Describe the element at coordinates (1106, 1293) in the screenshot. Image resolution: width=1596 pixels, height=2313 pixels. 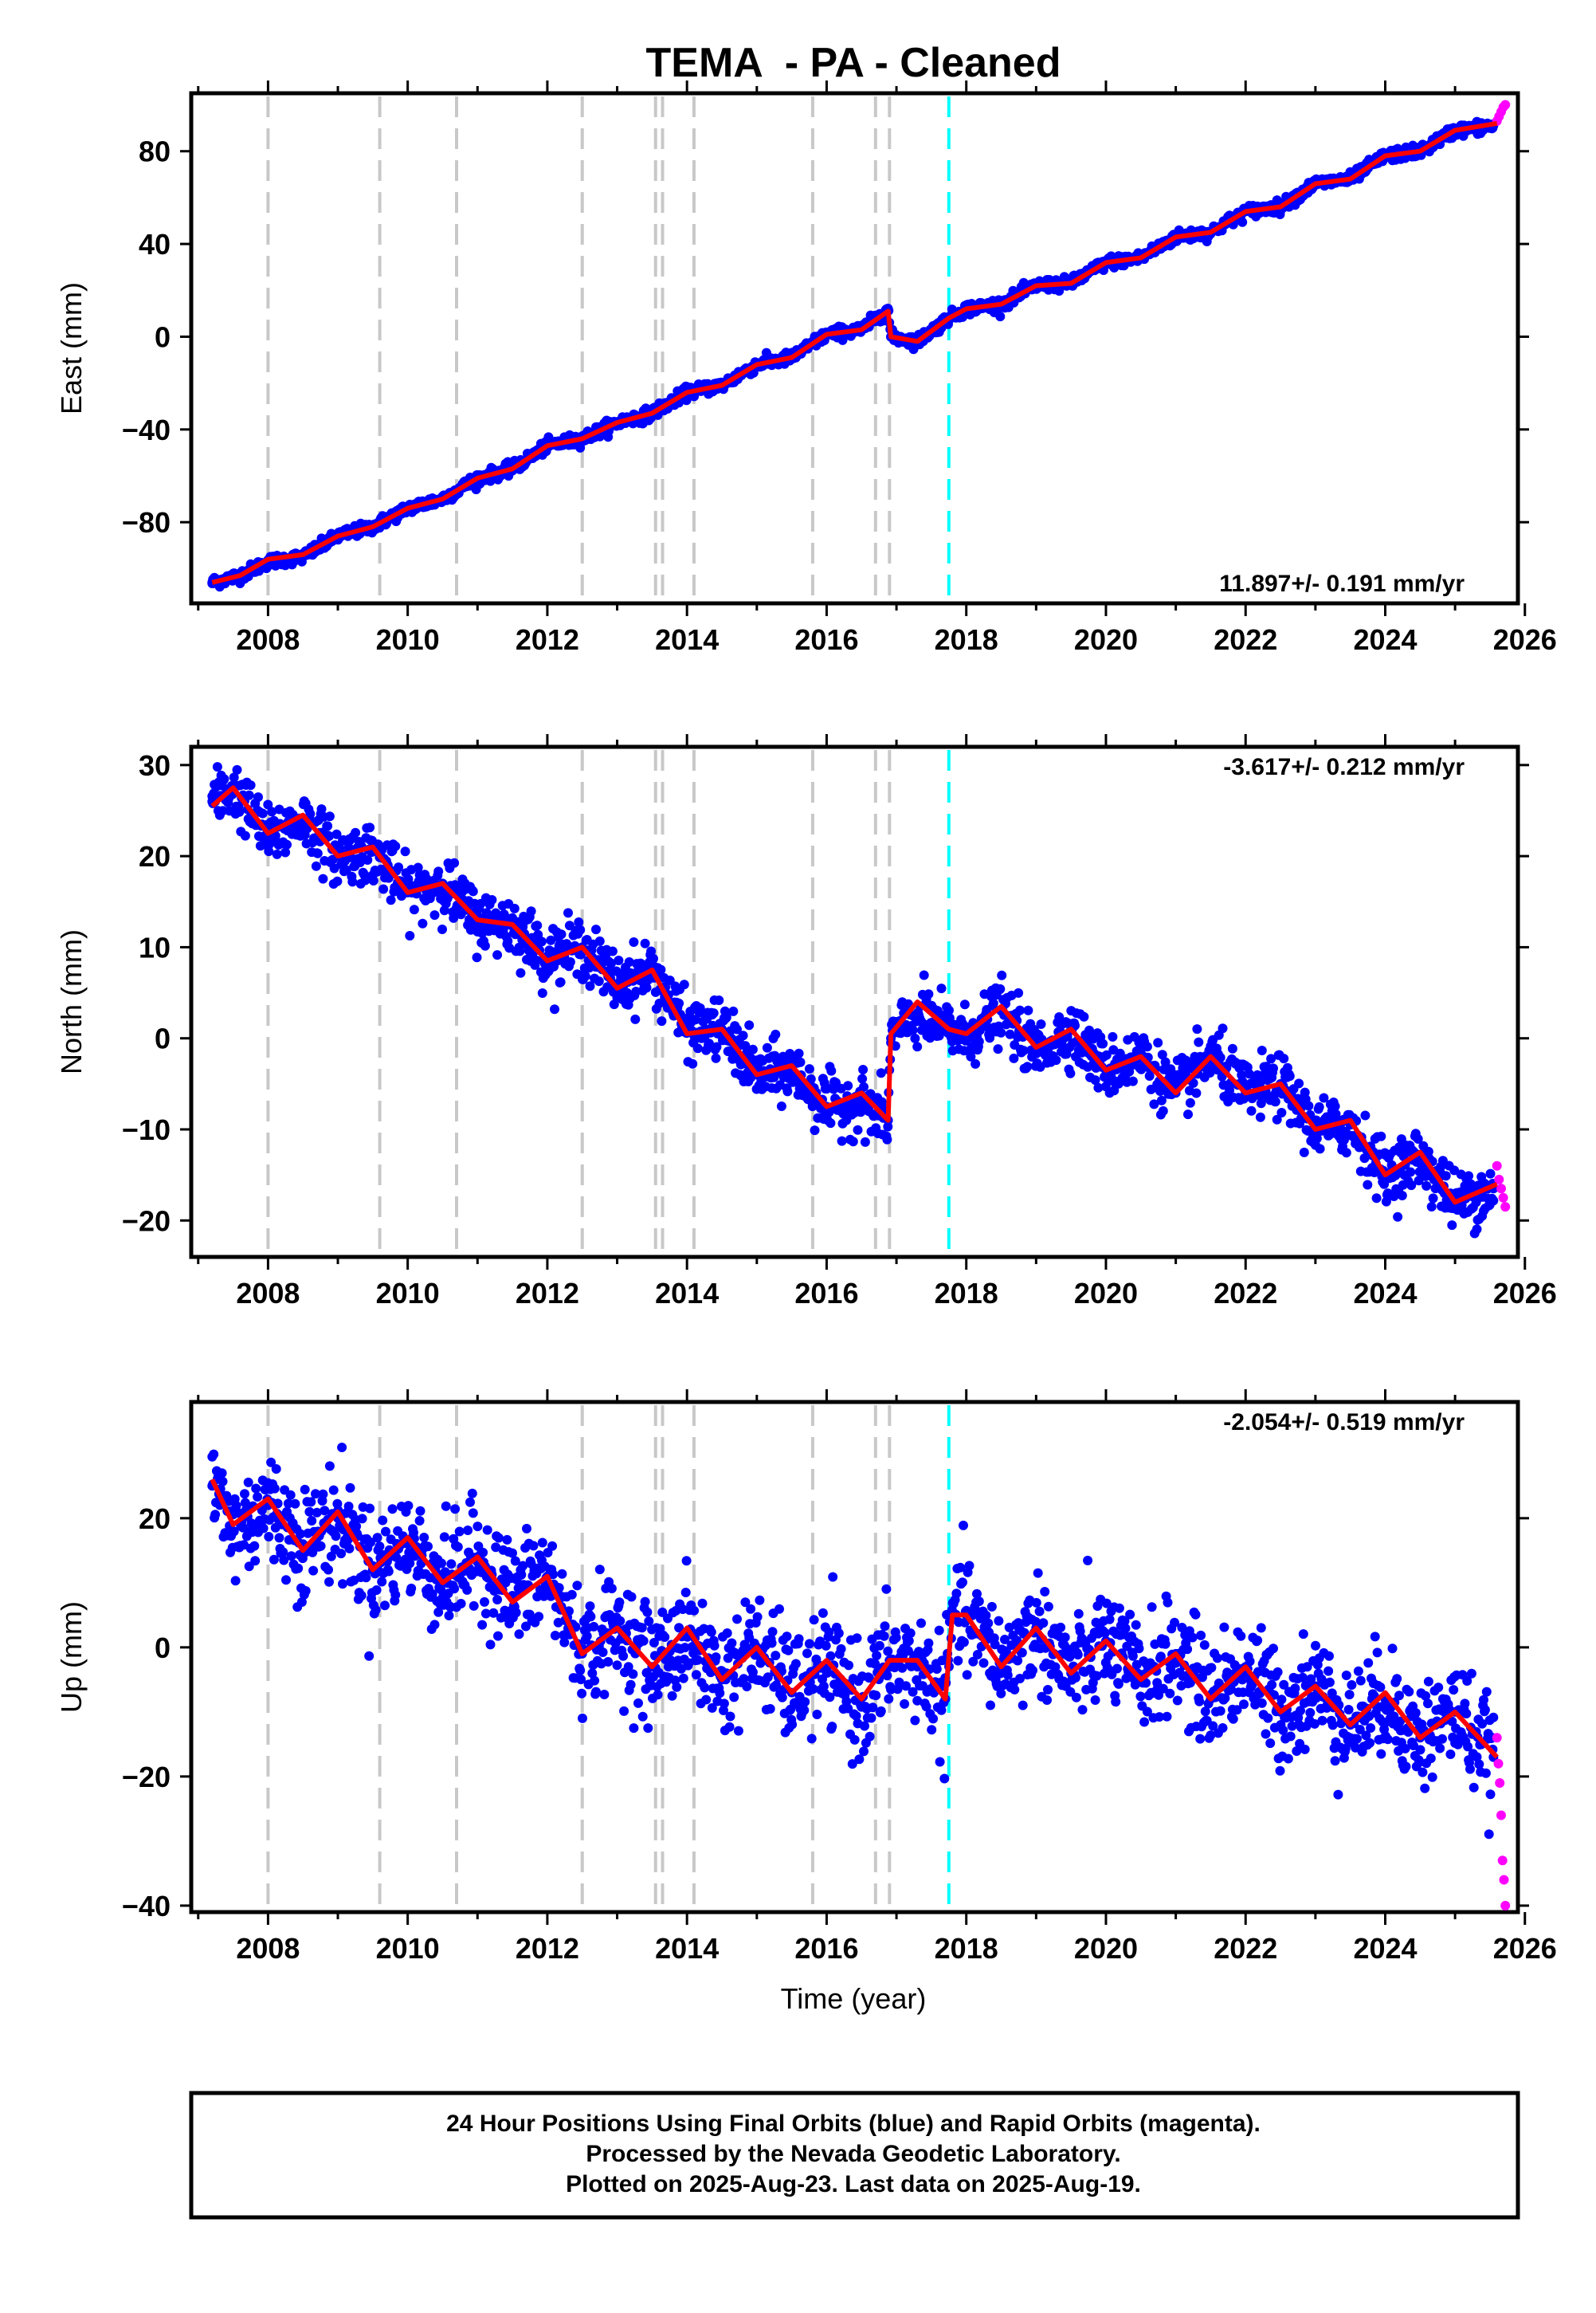
I see `north-x-tick-label: 2020` at that location.